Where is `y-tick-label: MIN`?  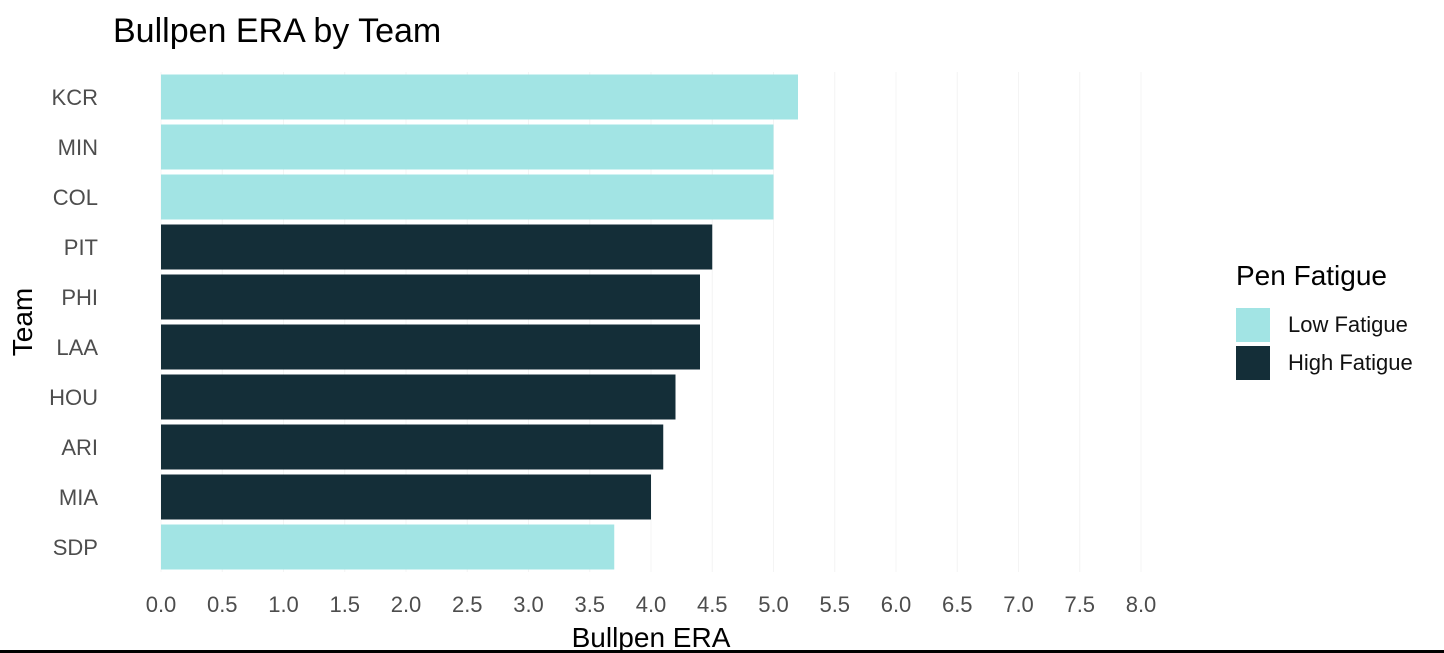
y-tick-label: MIN is located at coordinates (78, 147).